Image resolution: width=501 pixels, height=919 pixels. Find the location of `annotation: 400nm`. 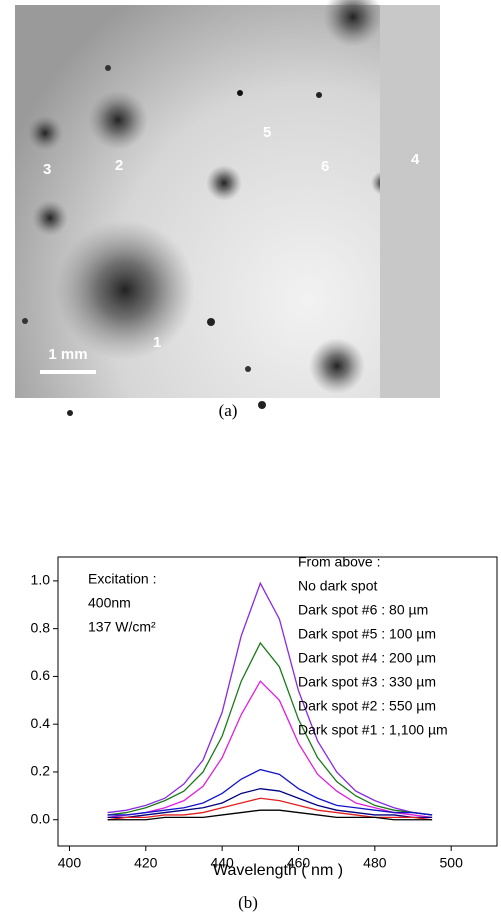

annotation: 400nm is located at coordinates (109, 603).